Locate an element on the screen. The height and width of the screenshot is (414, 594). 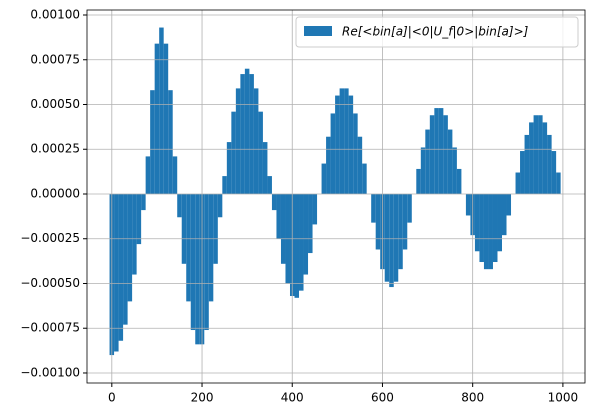
y-tick-label: 0.00100 is located at coordinates (55, 15).